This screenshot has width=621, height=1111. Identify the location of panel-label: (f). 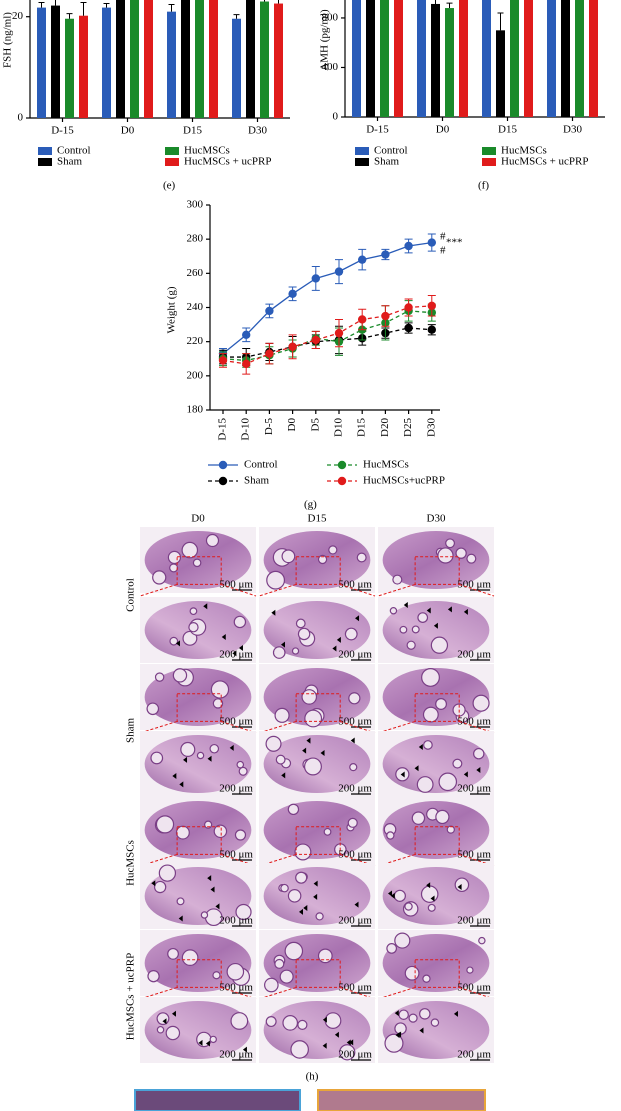
(483, 186).